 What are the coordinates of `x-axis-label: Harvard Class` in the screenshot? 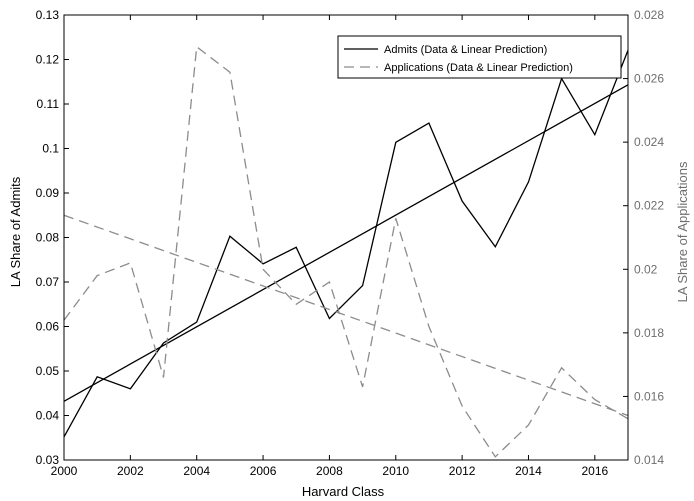 It's located at (343, 491).